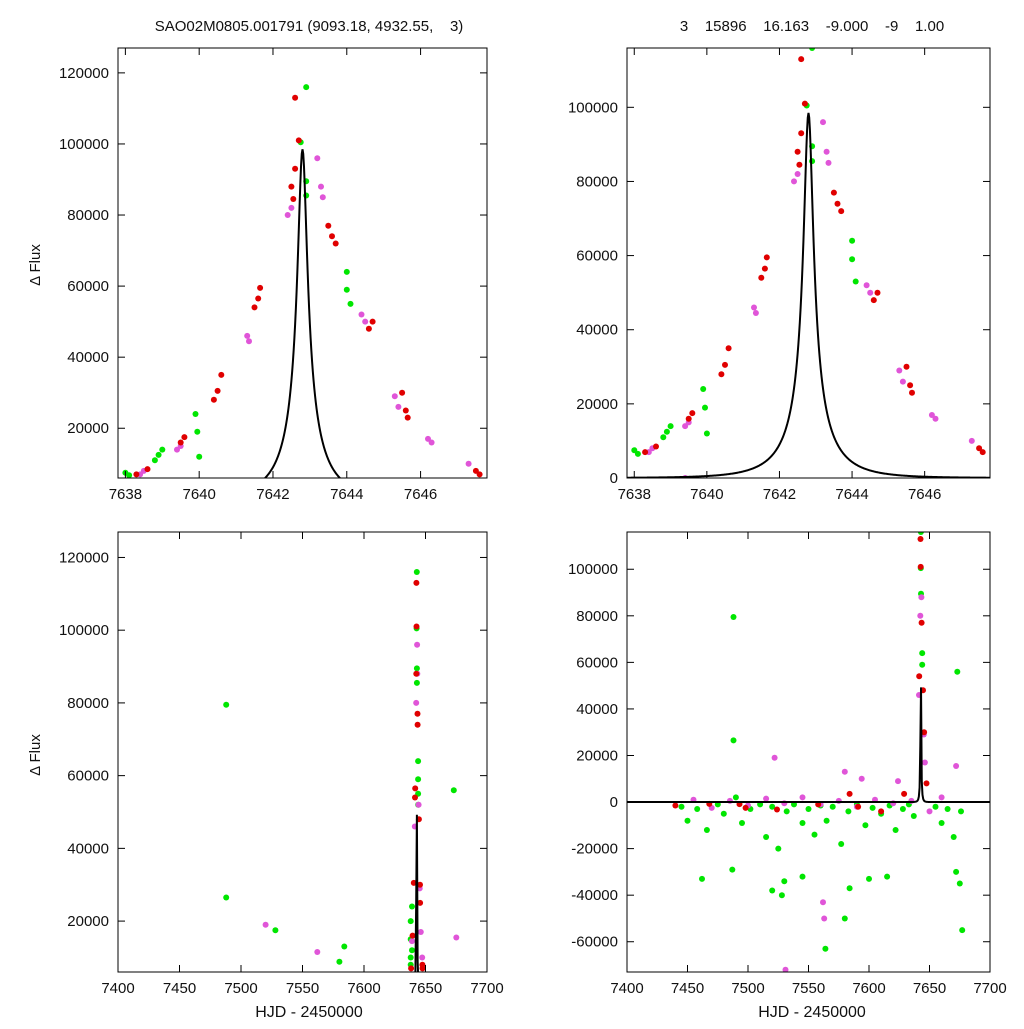 This screenshot has width=1024, height=1029. What do you see at coordinates (851, 494) in the screenshot?
I see `x-tick-label: 7644` at bounding box center [851, 494].